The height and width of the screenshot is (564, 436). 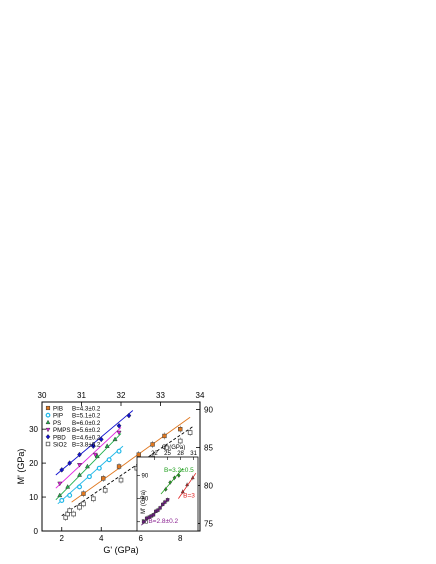 What do you see at coordinates (57, 423) in the screenshot?
I see `legend-name-ps: PS` at bounding box center [57, 423].